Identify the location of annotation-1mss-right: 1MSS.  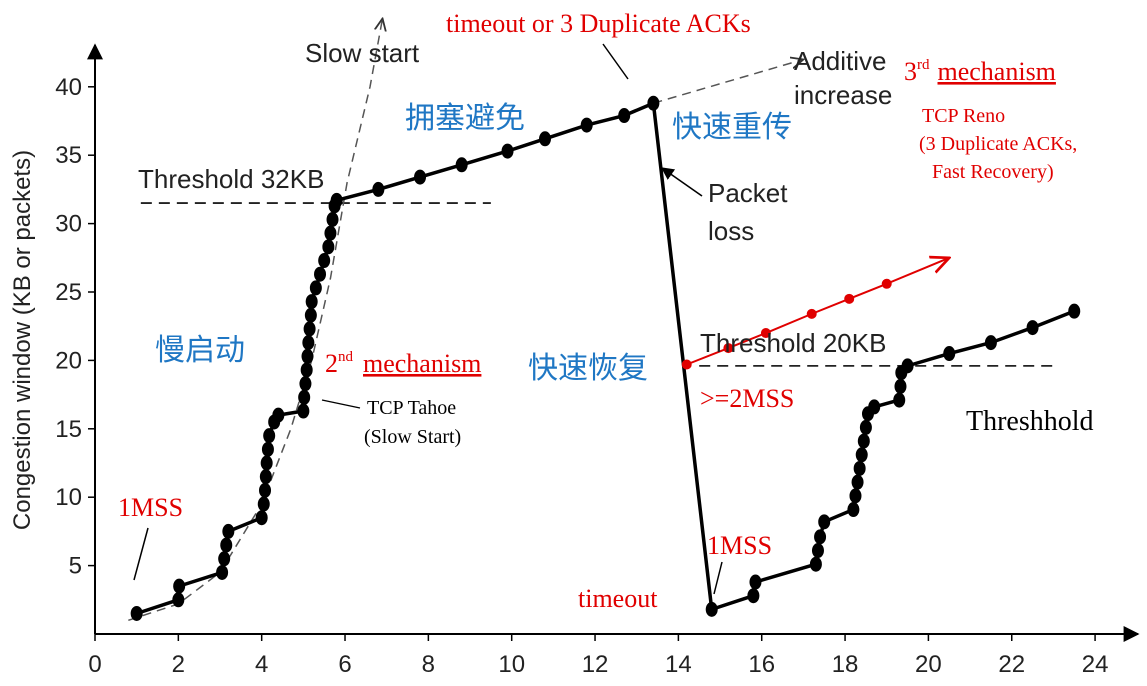
(739, 545).